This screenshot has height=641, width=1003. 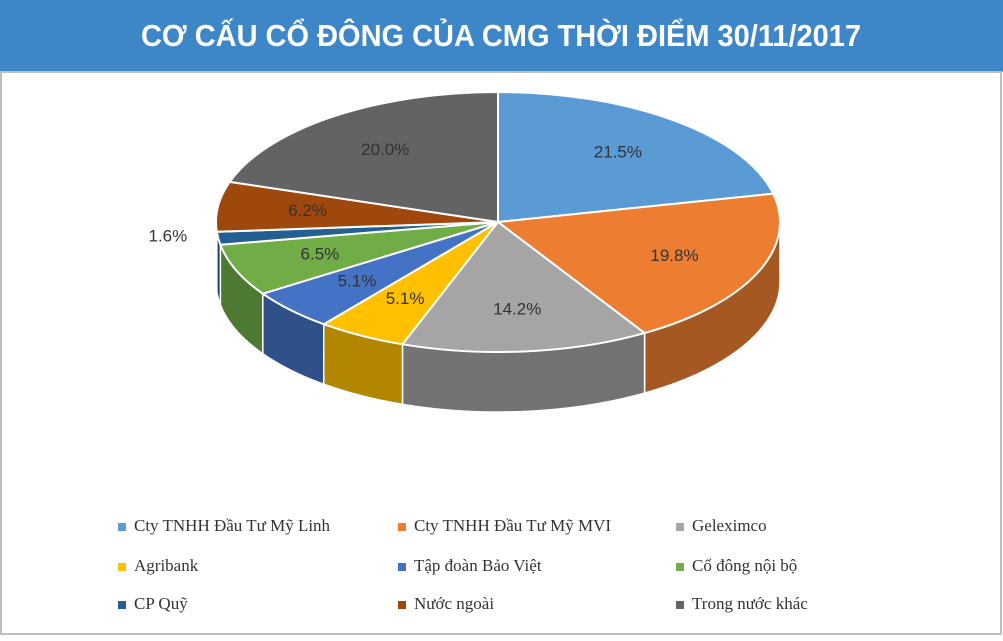 I want to click on legend-label: CP Quỹ, so click(x=161, y=603).